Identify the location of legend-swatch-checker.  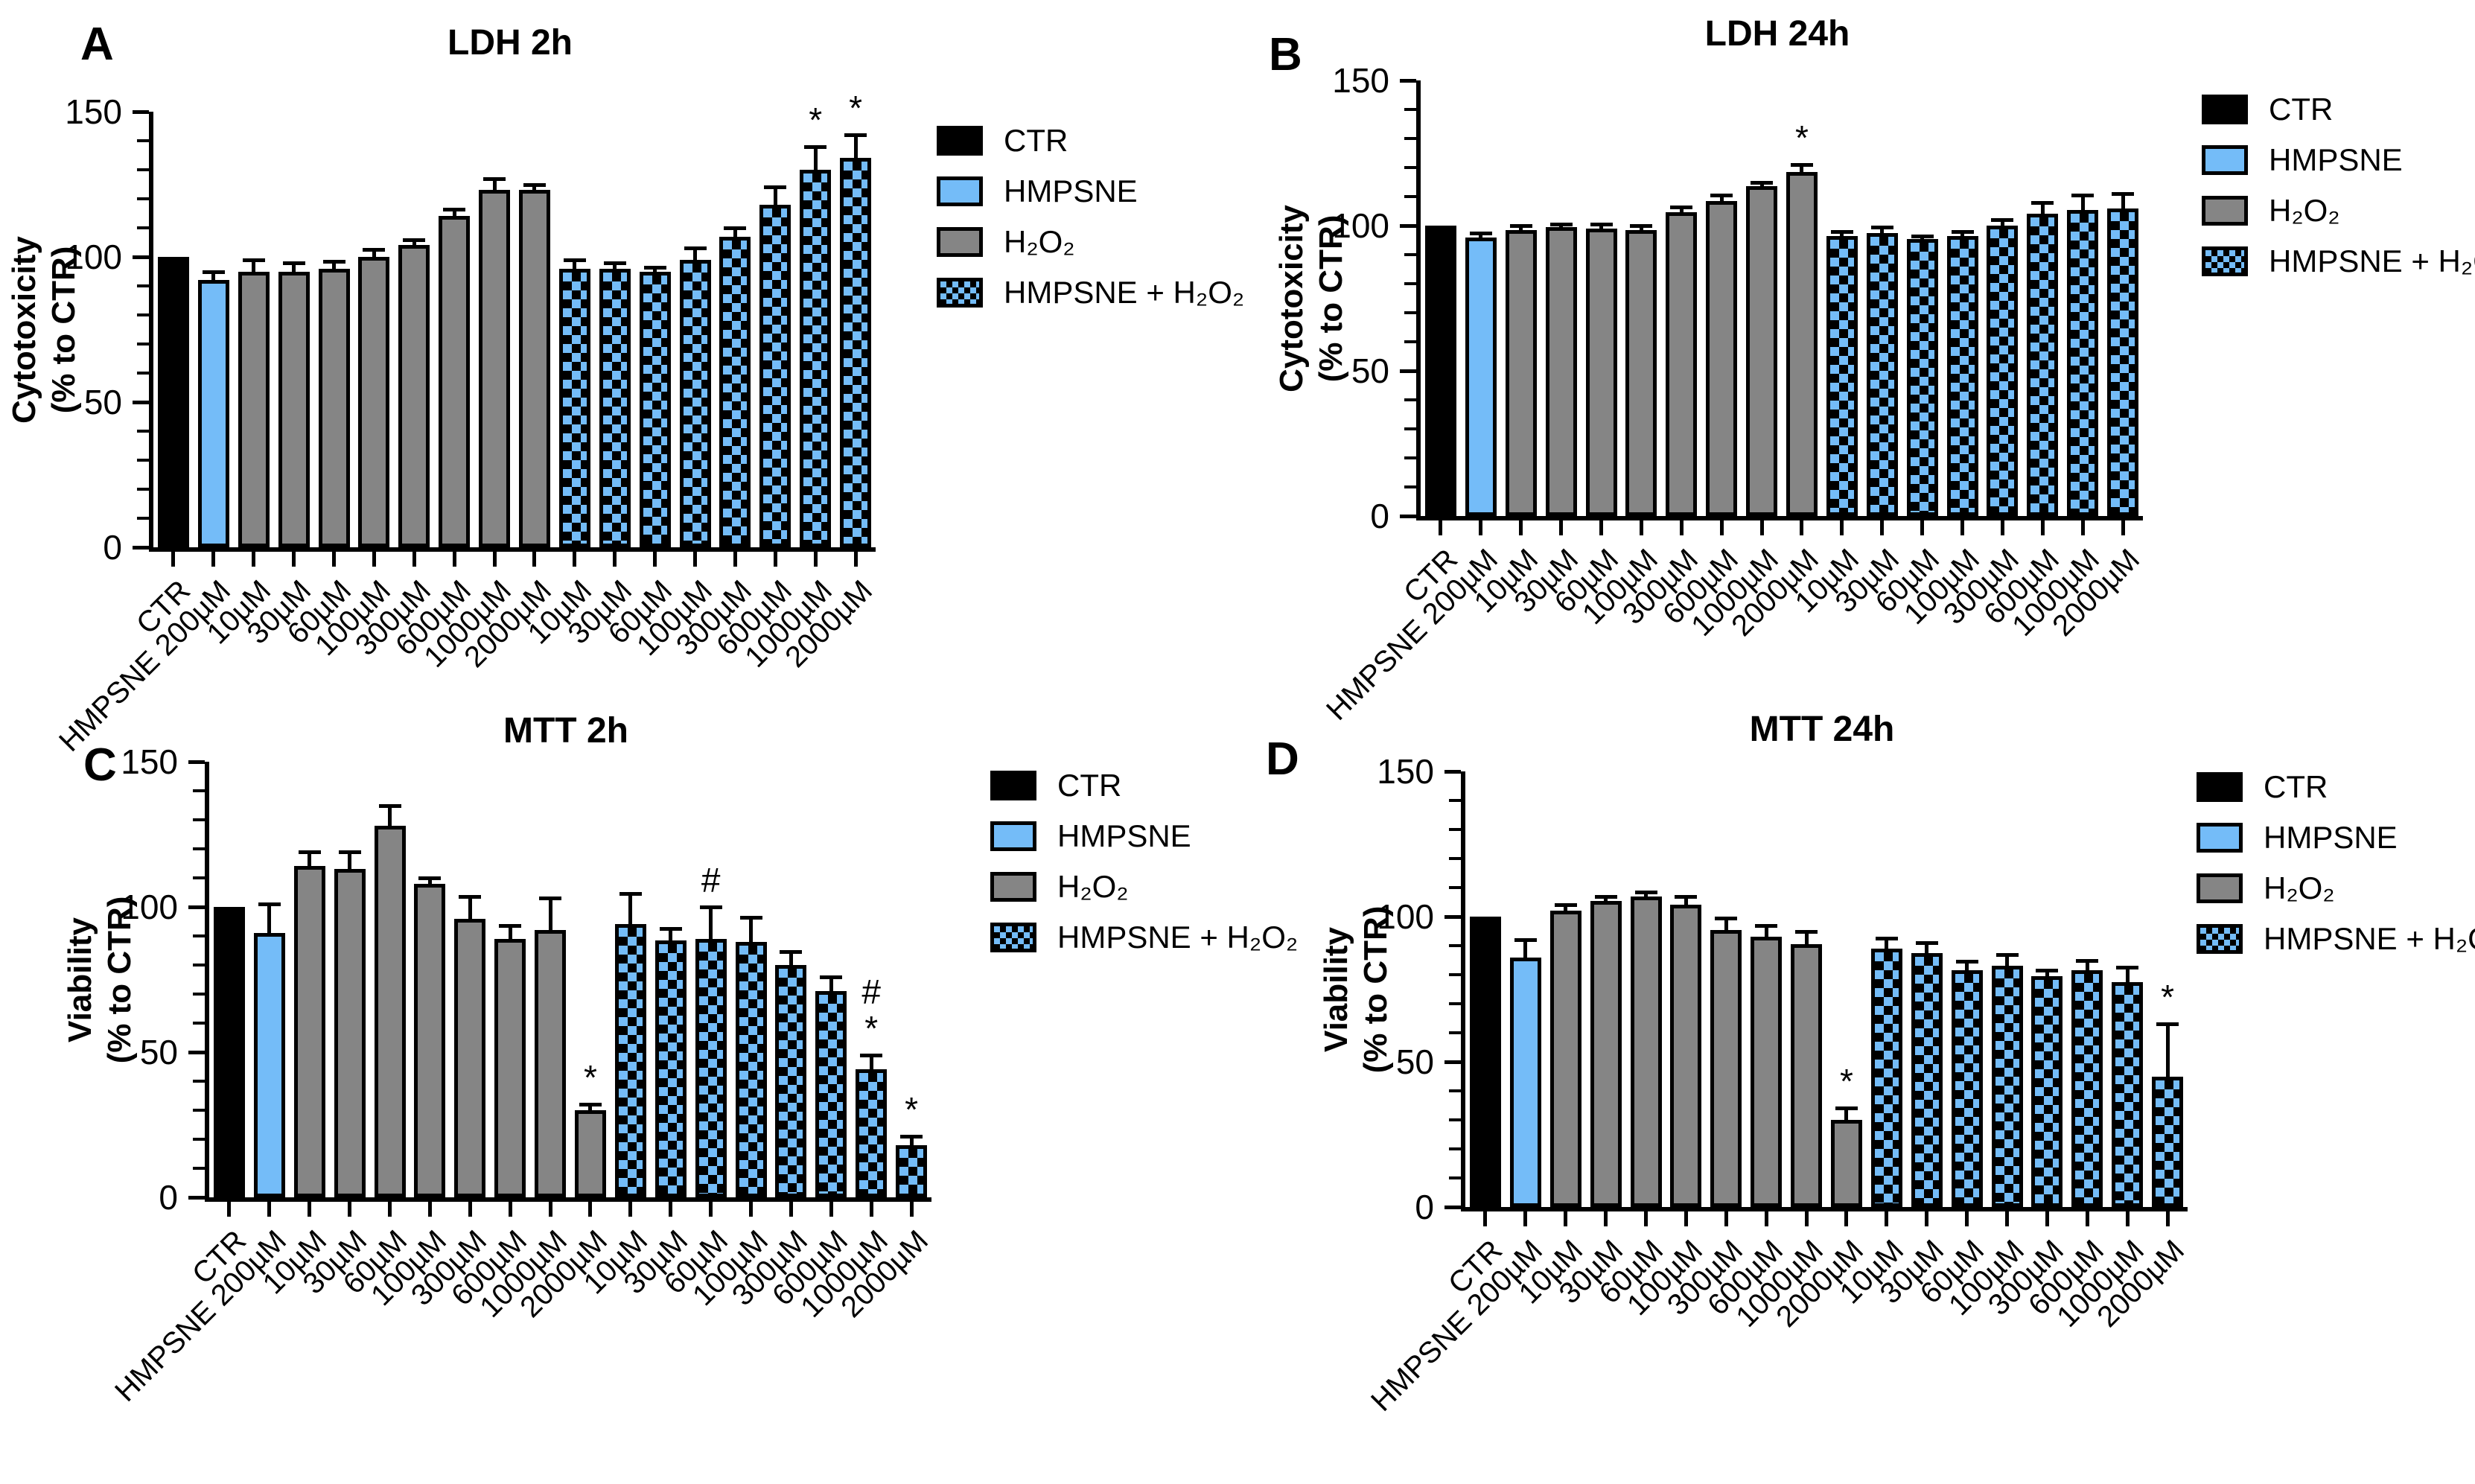
(960, 293).